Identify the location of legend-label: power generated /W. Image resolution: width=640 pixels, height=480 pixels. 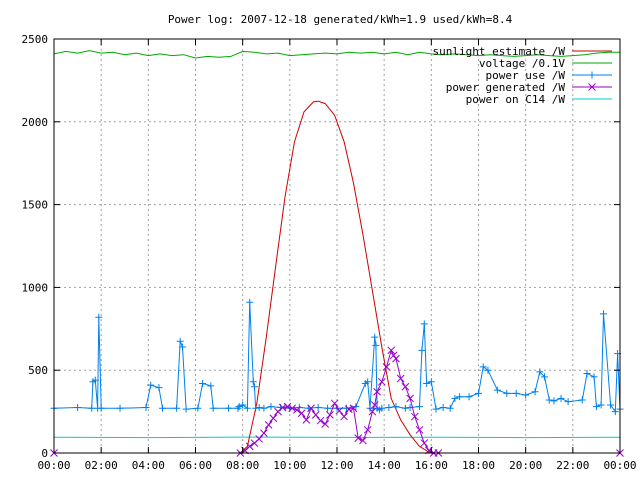
(506, 87).